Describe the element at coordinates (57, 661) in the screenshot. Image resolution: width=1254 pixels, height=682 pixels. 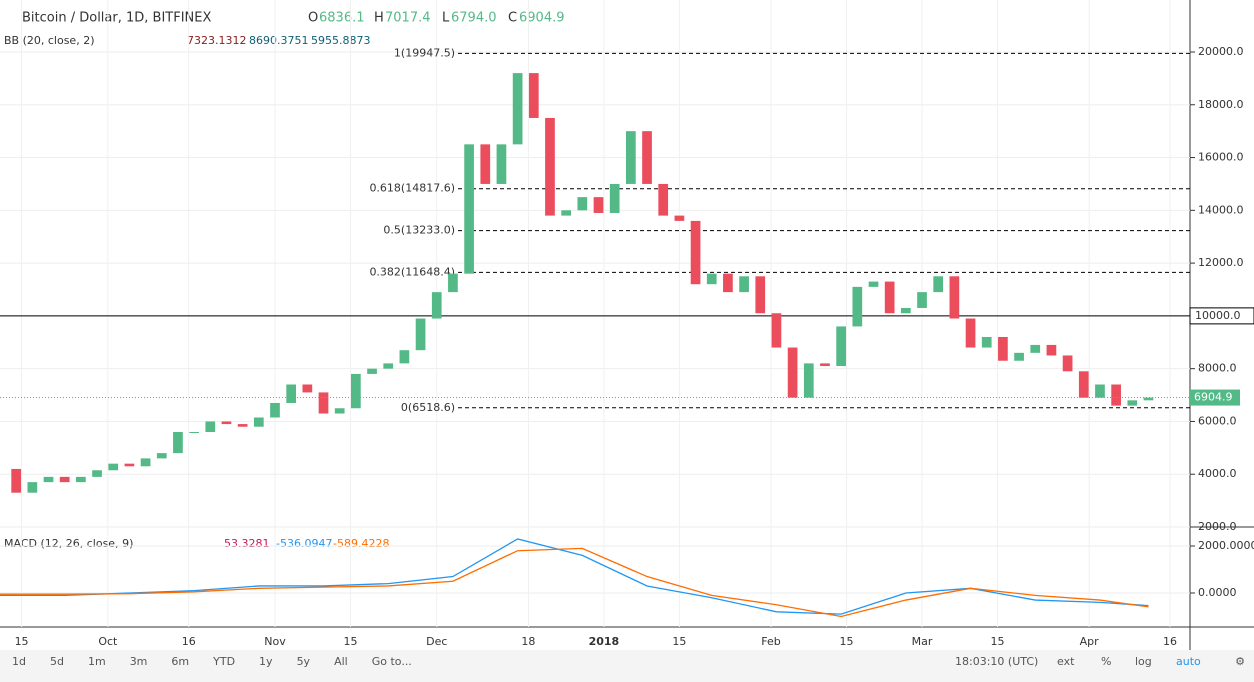
I see `range-button: 5d` at that location.